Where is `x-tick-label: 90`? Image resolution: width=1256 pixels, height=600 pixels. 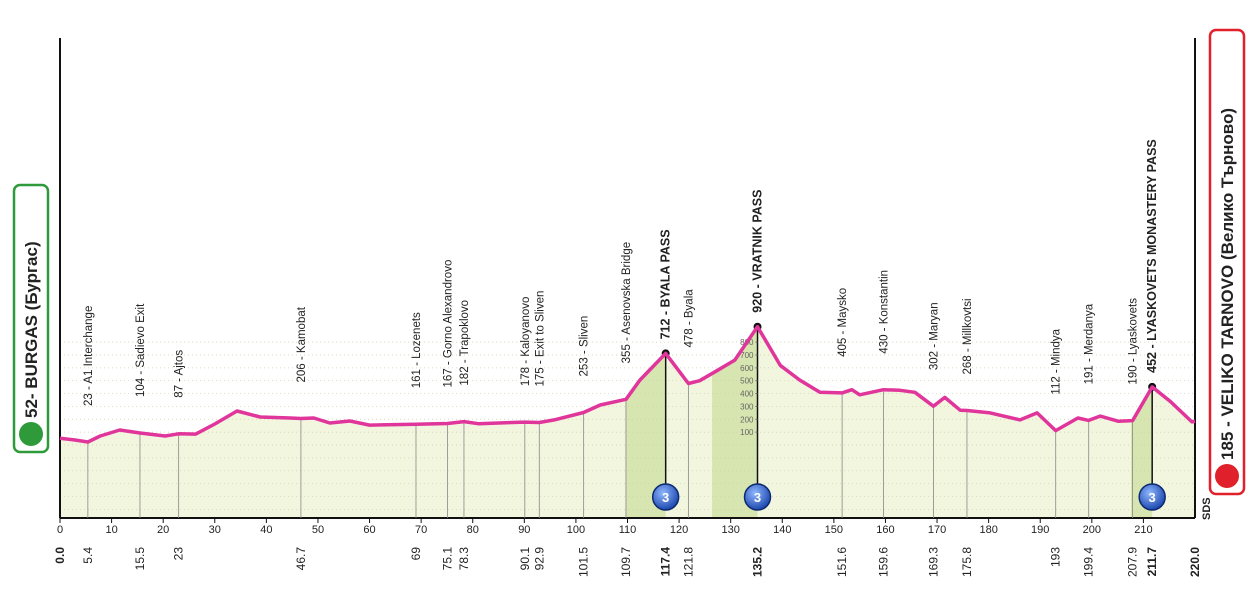 x-tick-label: 90 is located at coordinates (524, 530).